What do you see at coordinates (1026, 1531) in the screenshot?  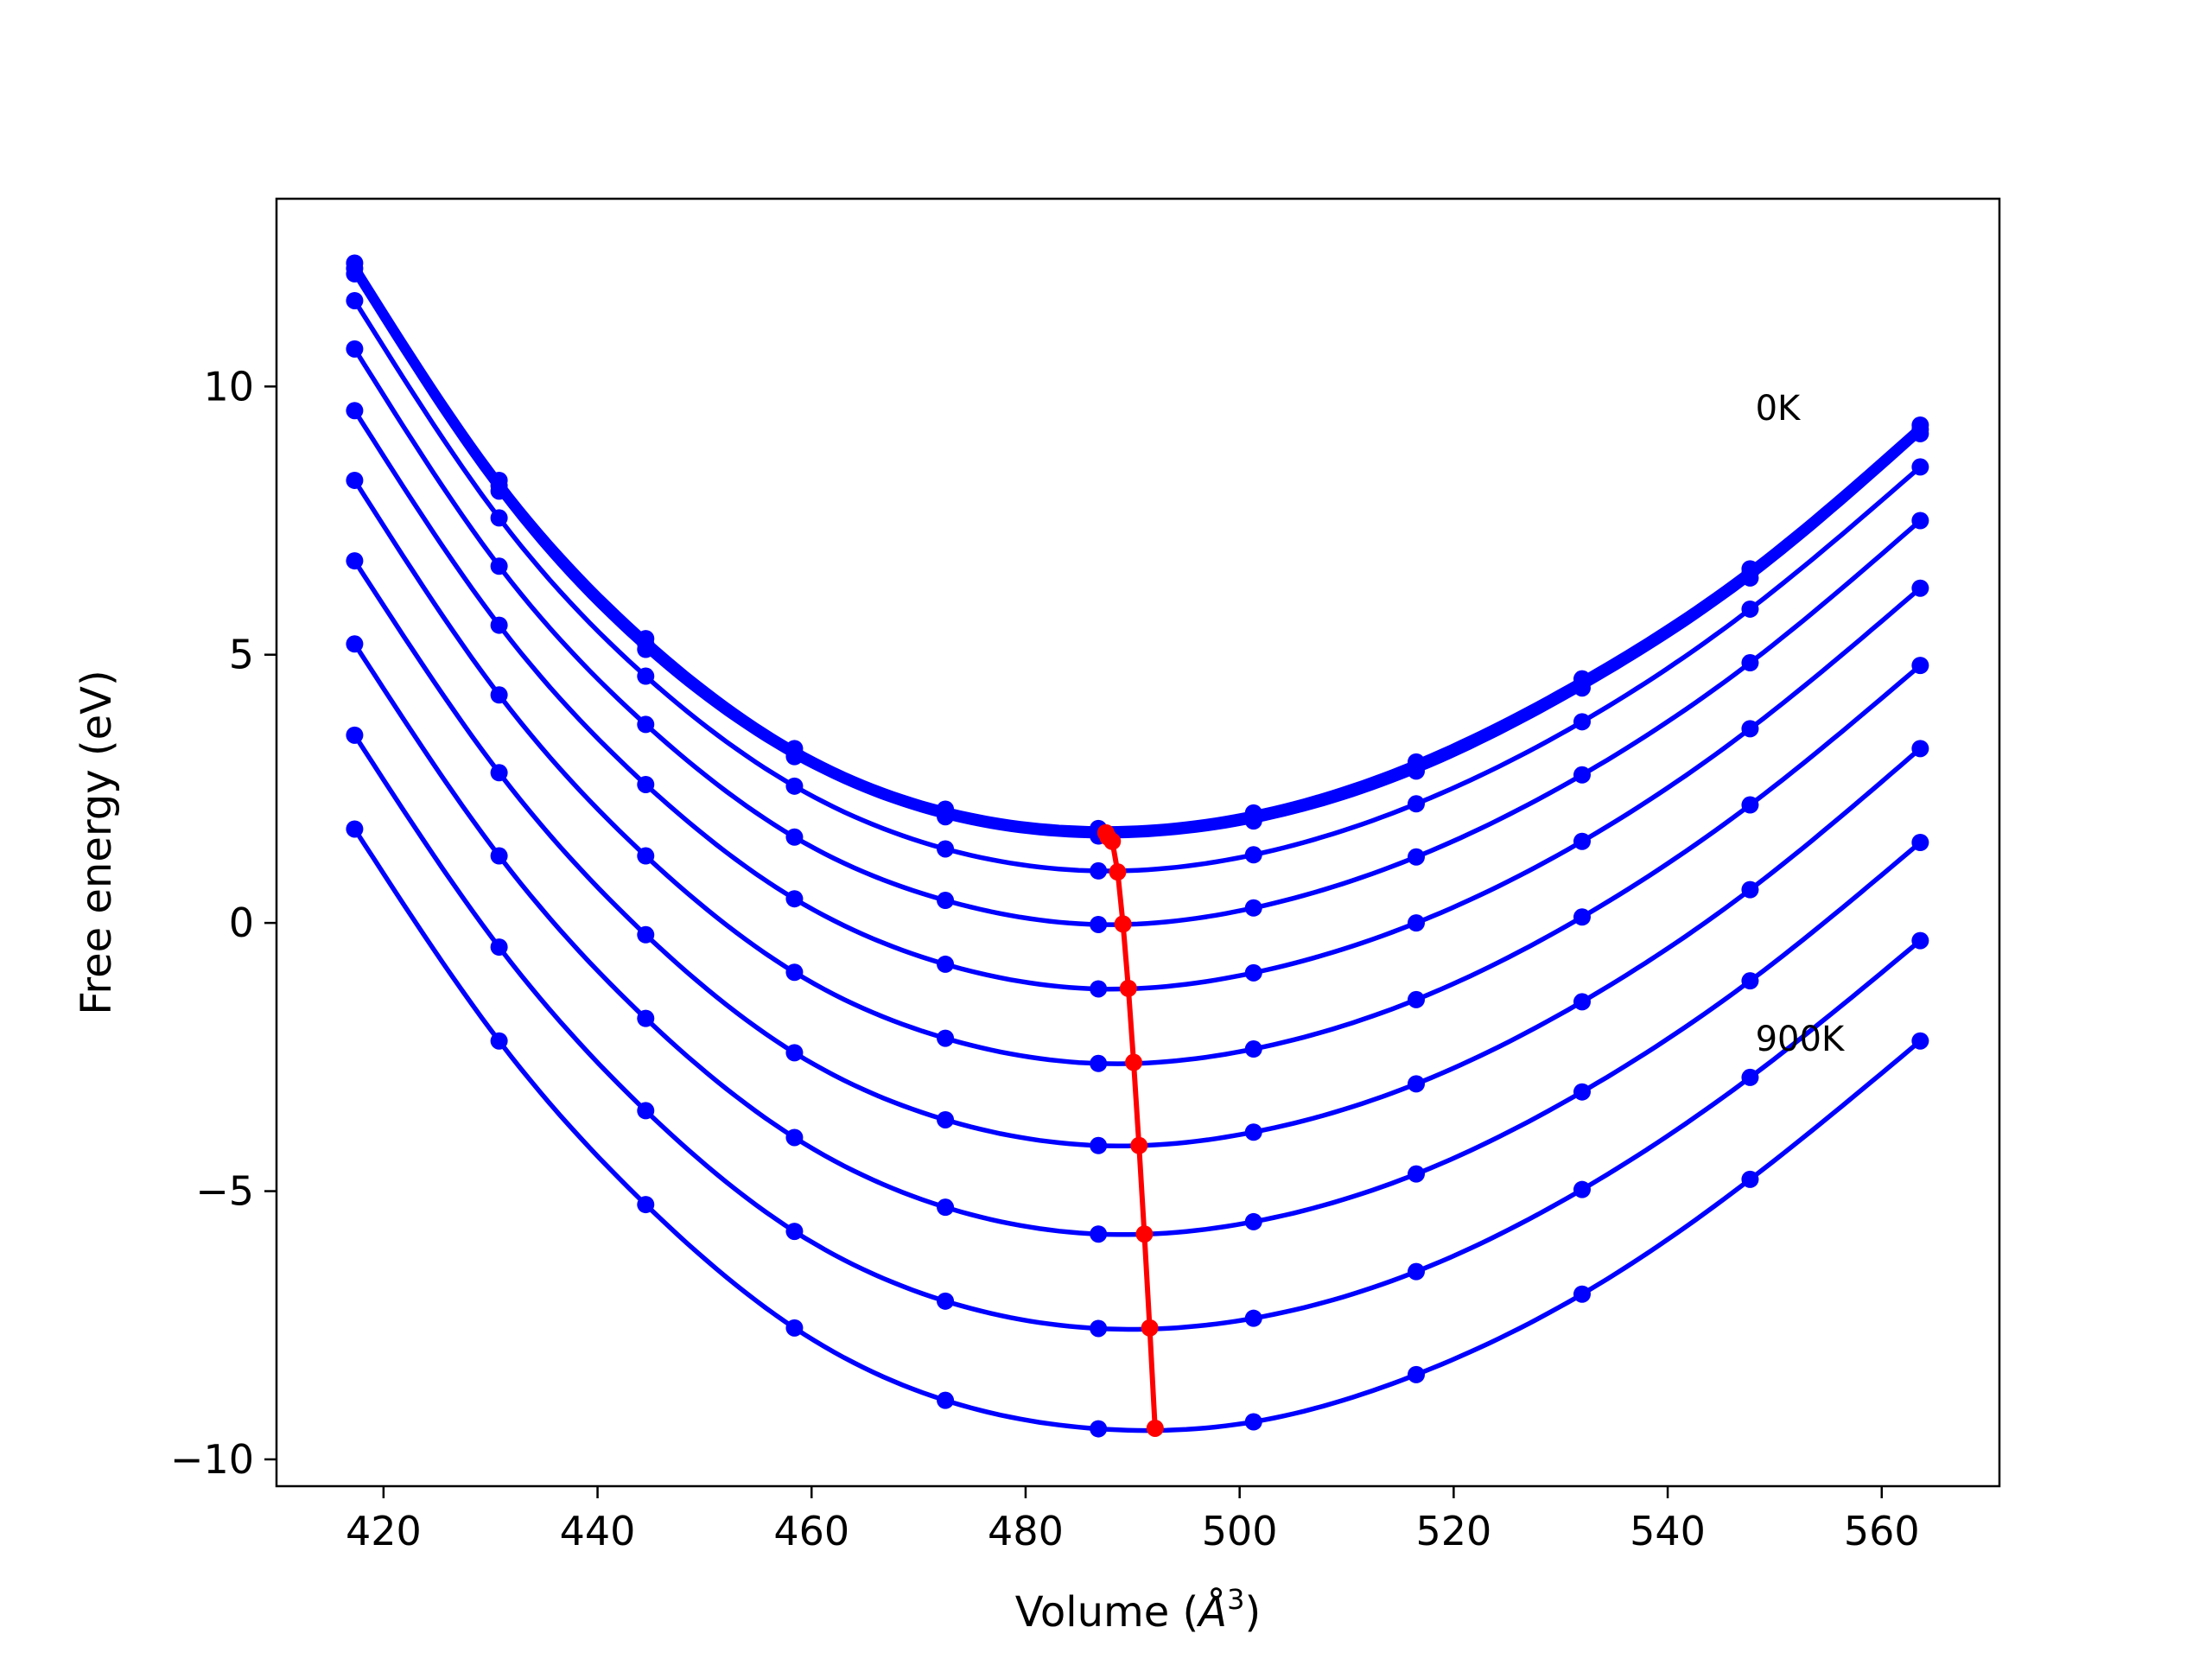 I see `x-tick-label: 480` at bounding box center [1026, 1531].